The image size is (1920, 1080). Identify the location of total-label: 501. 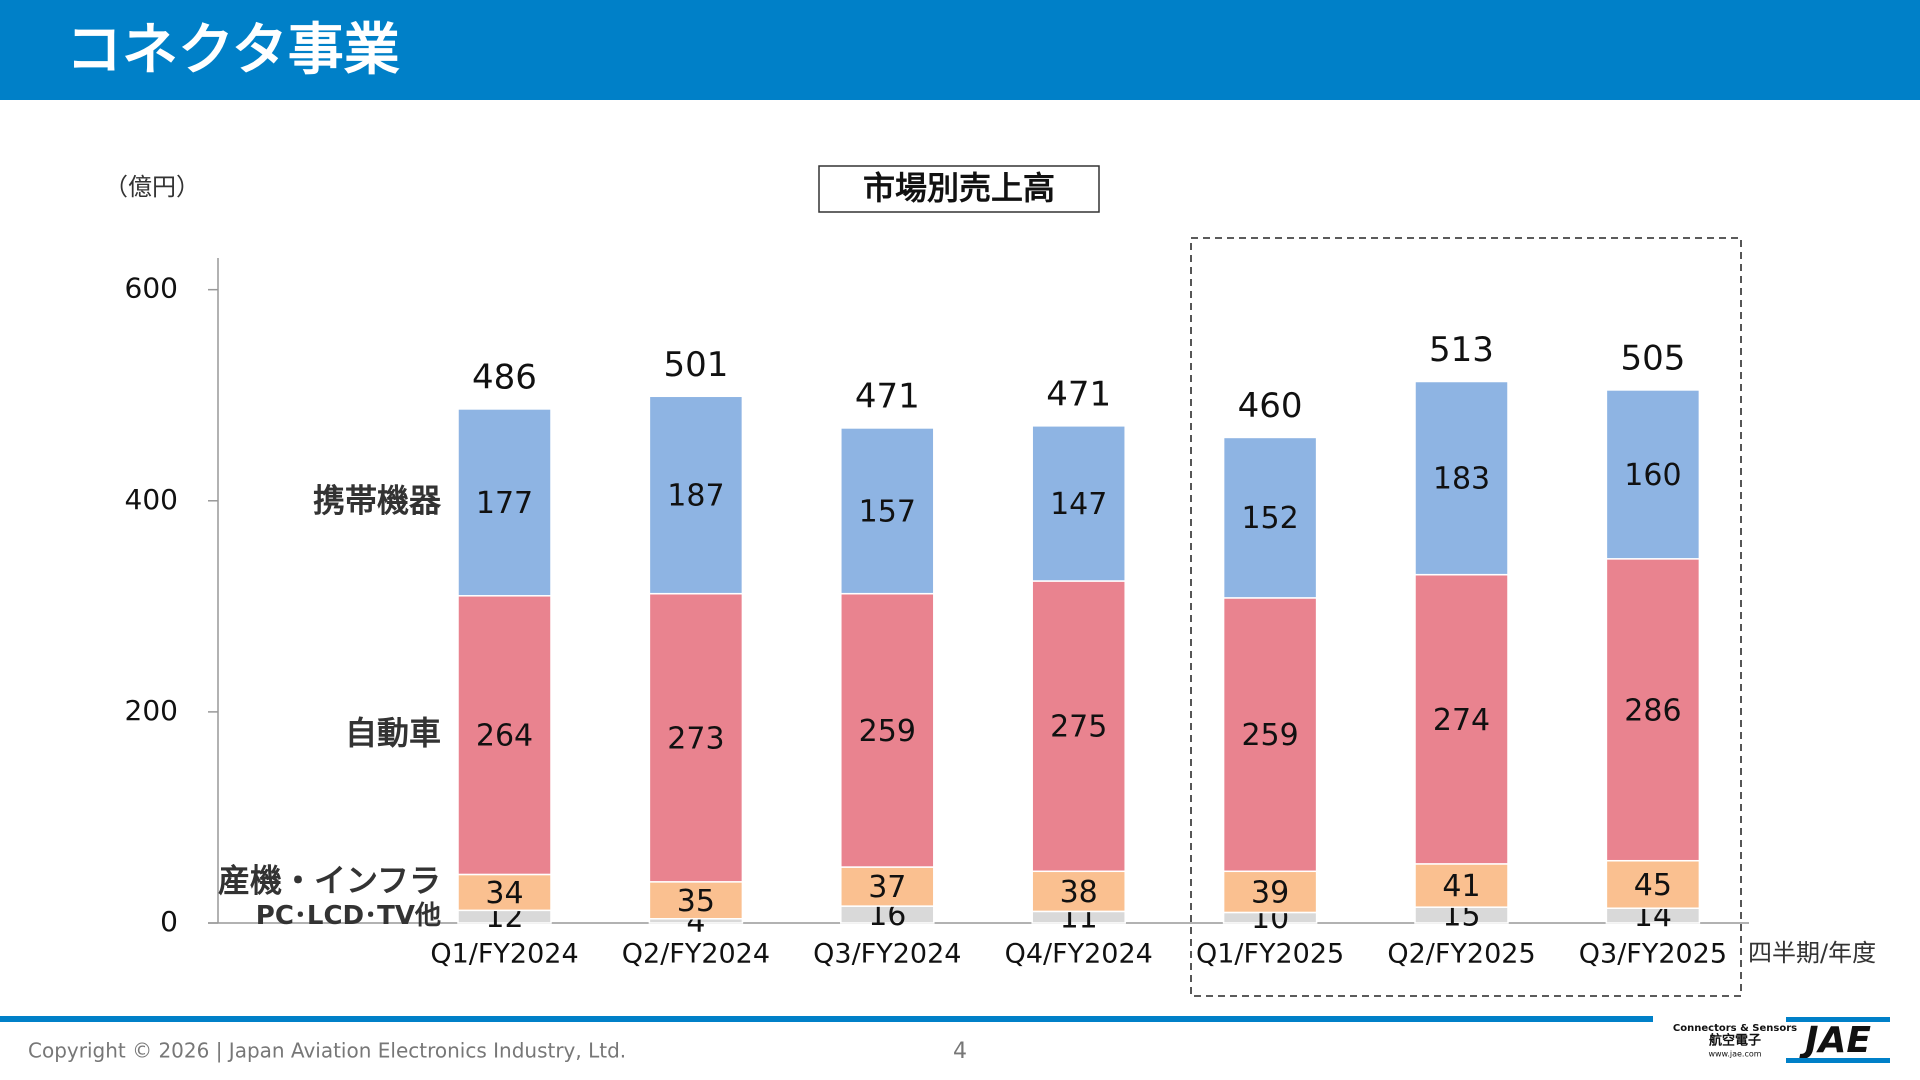
(695, 365).